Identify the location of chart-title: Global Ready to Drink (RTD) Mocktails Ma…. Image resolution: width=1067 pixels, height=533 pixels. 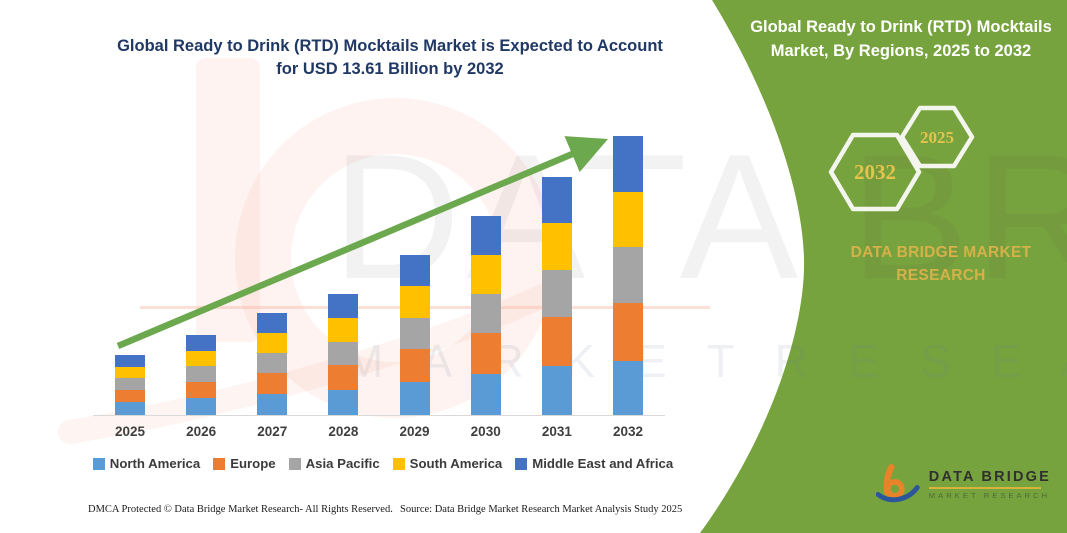
(390, 58).